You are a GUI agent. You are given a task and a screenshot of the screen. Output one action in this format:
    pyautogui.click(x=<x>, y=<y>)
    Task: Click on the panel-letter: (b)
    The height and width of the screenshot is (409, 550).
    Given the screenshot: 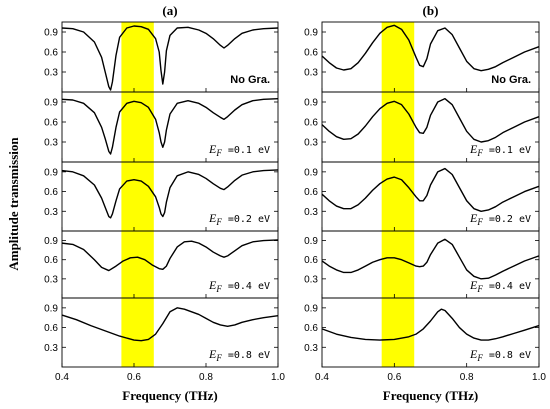 What is the action you would take?
    pyautogui.click(x=431, y=10)
    